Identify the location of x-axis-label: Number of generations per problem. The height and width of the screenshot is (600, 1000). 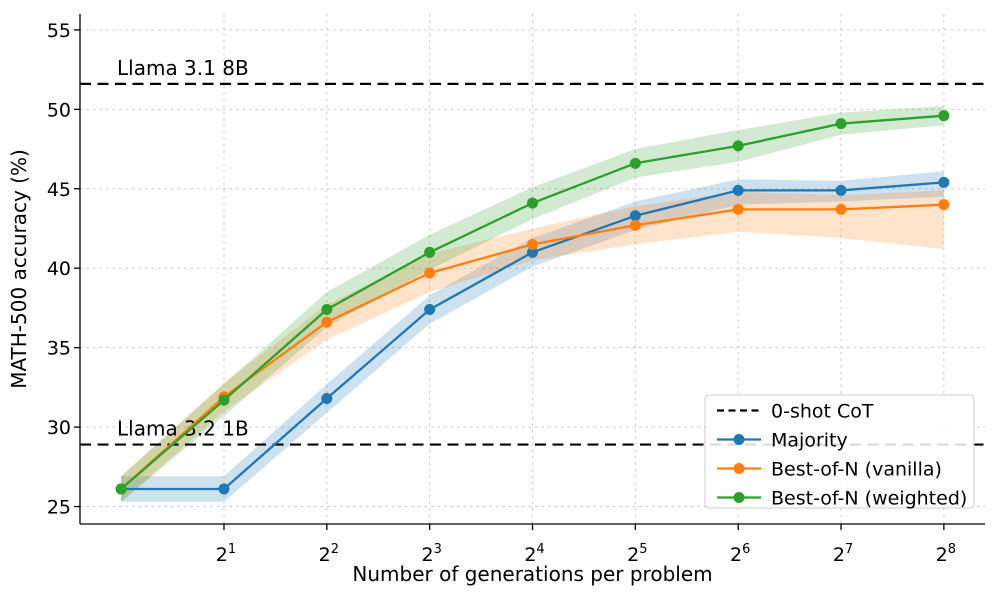
(532, 574).